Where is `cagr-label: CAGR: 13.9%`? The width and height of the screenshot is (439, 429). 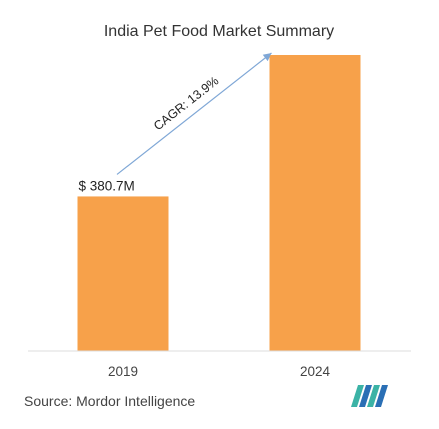 cagr-label: CAGR: 13.9% is located at coordinates (186, 104).